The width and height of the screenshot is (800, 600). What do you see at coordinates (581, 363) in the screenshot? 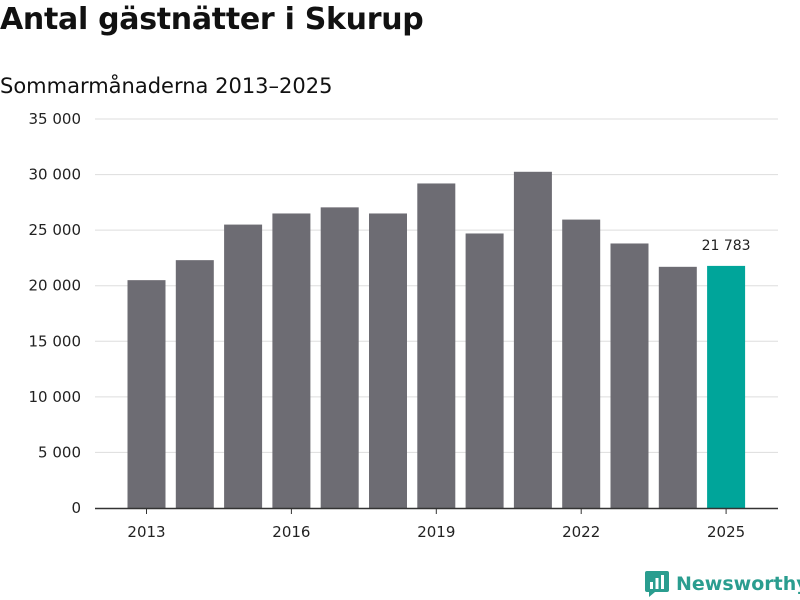
I see `bar-2022` at bounding box center [581, 363].